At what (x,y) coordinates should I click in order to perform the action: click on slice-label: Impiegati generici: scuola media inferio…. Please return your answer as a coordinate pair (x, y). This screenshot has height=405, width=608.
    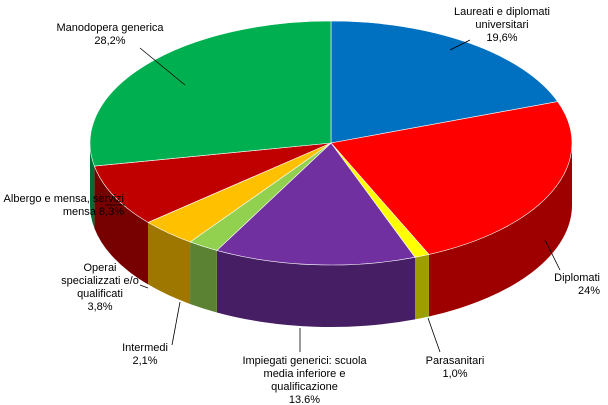
    Looking at the image, I should click on (304, 380).